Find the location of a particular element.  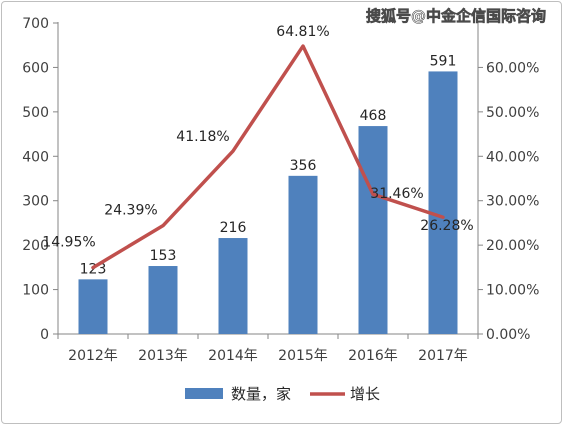

y-right-tick-label: 60.00% is located at coordinates (512, 68).